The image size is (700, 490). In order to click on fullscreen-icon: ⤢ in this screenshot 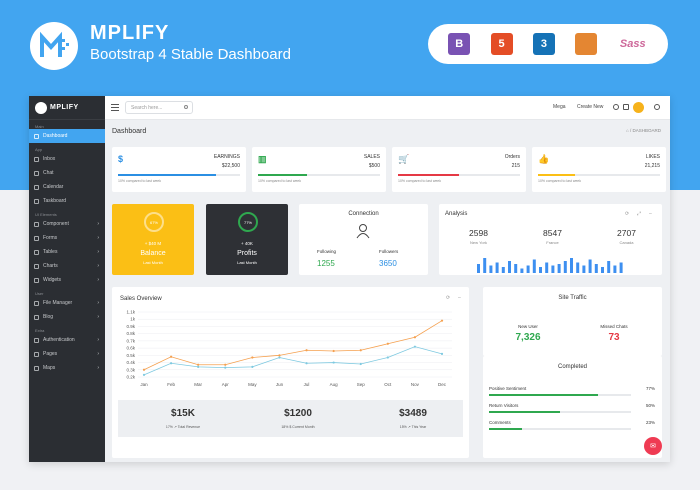, I will do `click(639, 214)`.